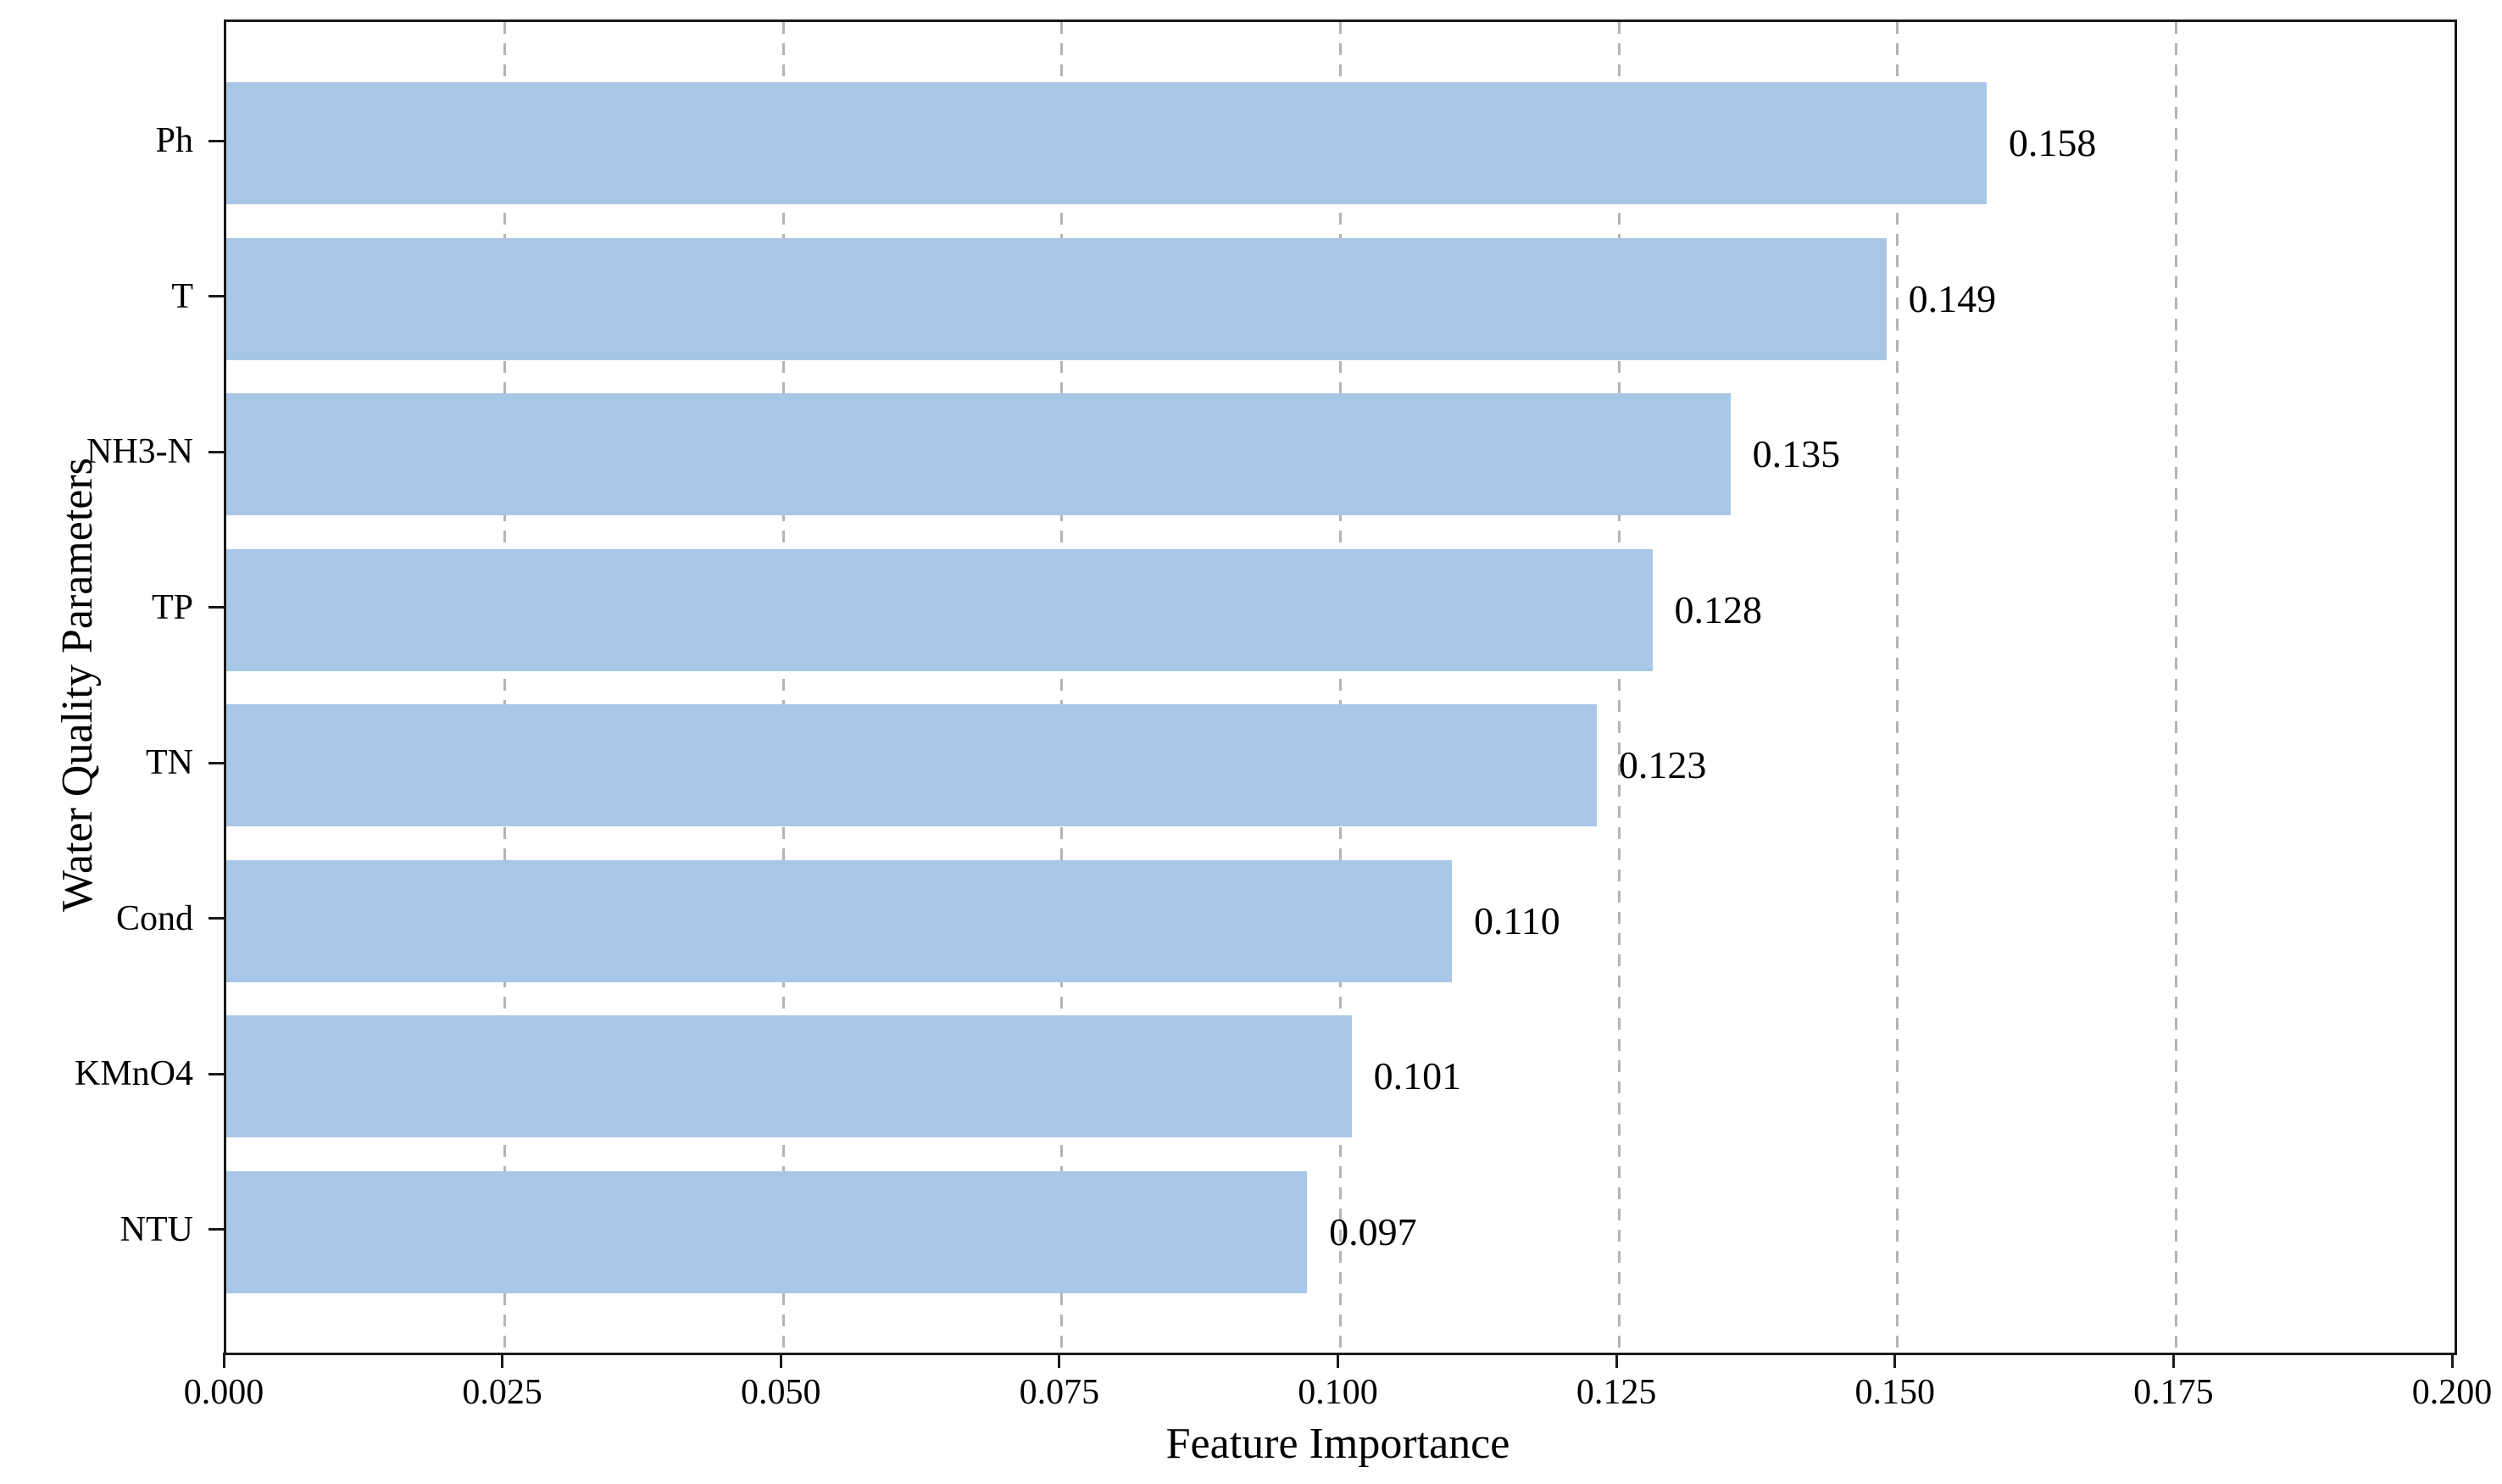  I want to click on x-tick-label: 0.125, so click(1616, 1393).